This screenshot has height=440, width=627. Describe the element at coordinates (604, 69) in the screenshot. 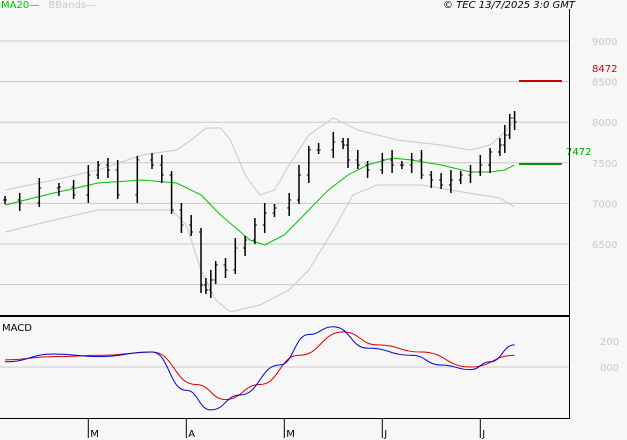

I see `last-price-label: 8472` at that location.